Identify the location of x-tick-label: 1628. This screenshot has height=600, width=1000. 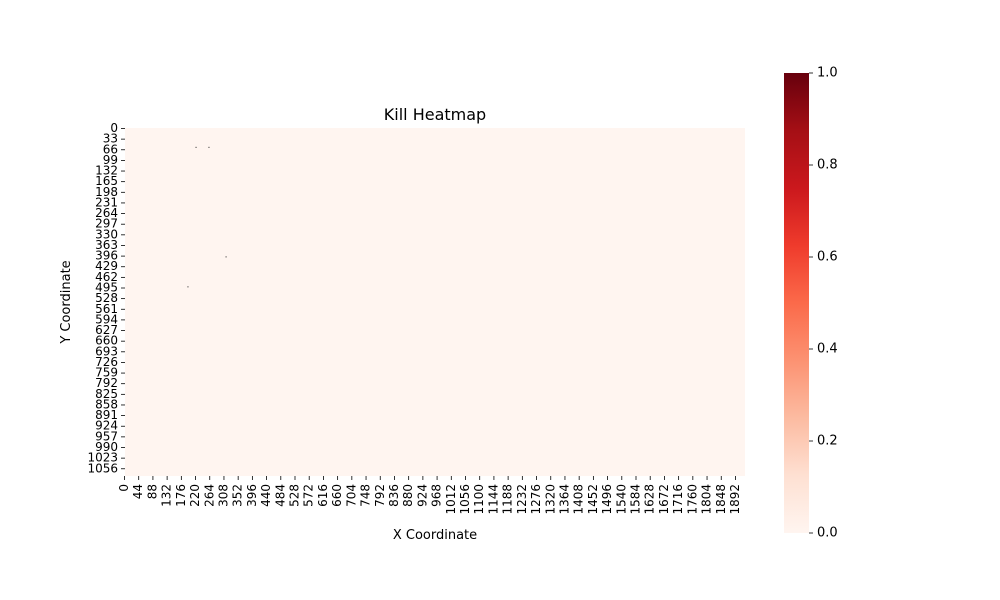
(650, 499).